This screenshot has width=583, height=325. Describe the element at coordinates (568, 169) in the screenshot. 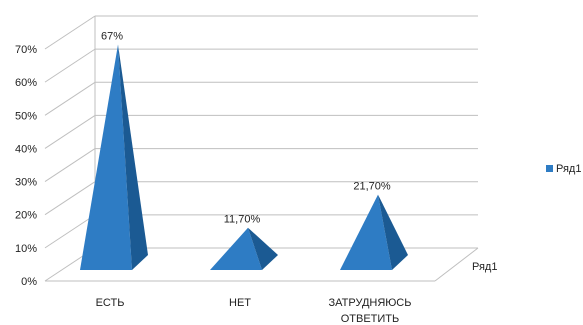

I see `legend-label: Ряд1` at that location.